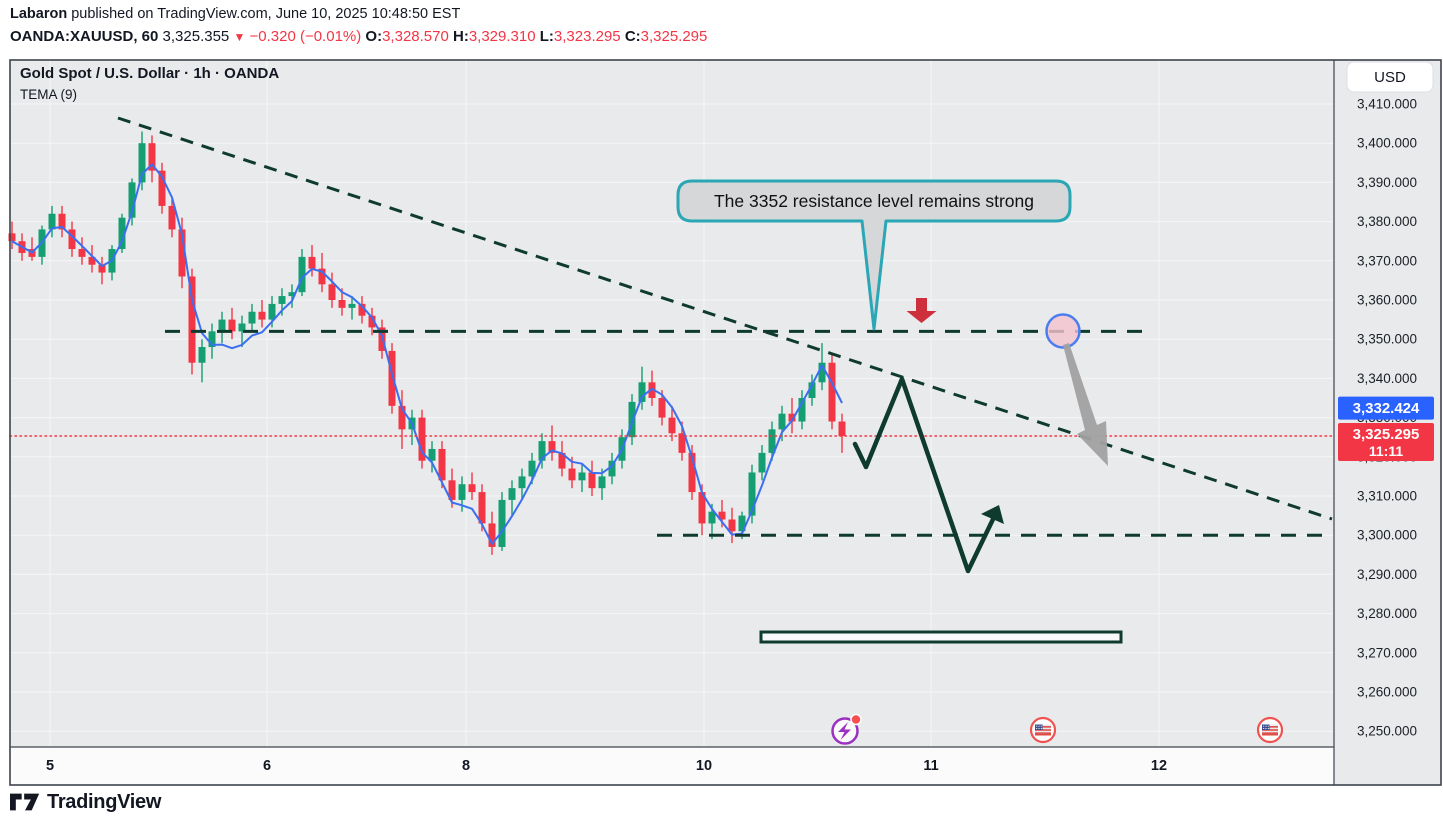  Describe the element at coordinates (415, 36) in the screenshot. I see `open-value: 3,328.570` at that location.